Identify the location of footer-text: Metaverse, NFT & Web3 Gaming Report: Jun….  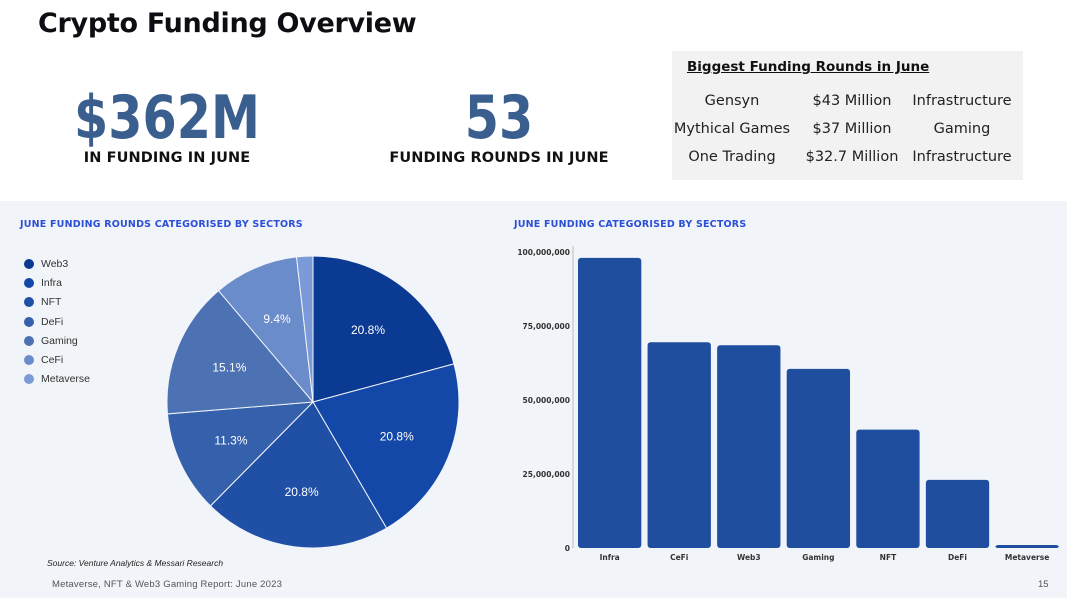
(167, 584).